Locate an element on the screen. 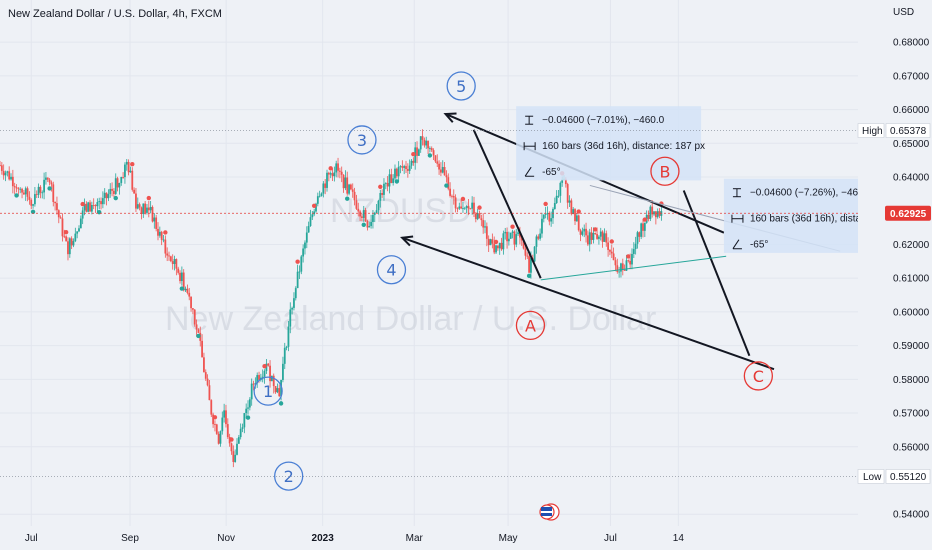 This screenshot has width=932, height=550. time-axis: Jul Sep Nov 2023 Mar May Jul 14 is located at coordinates (354, 538).